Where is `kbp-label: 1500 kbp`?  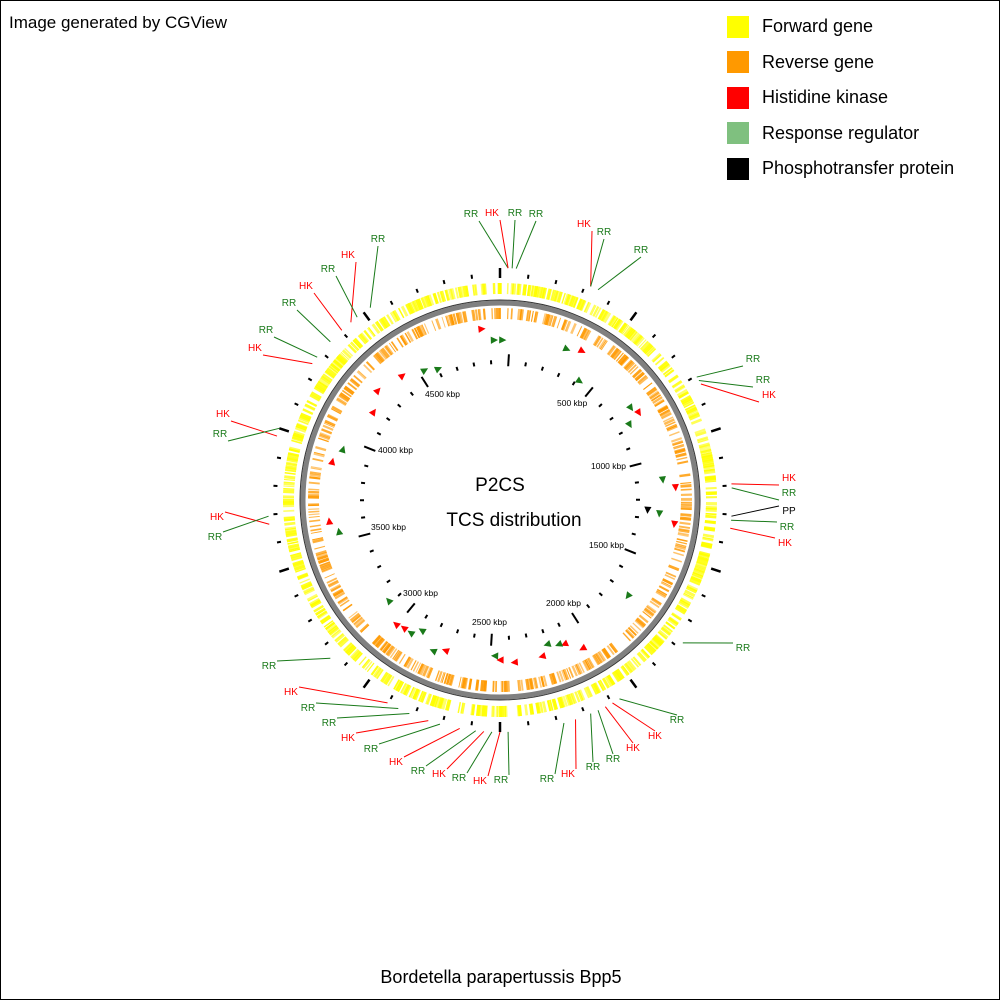
kbp-label: 1500 kbp is located at coordinates (606, 545).